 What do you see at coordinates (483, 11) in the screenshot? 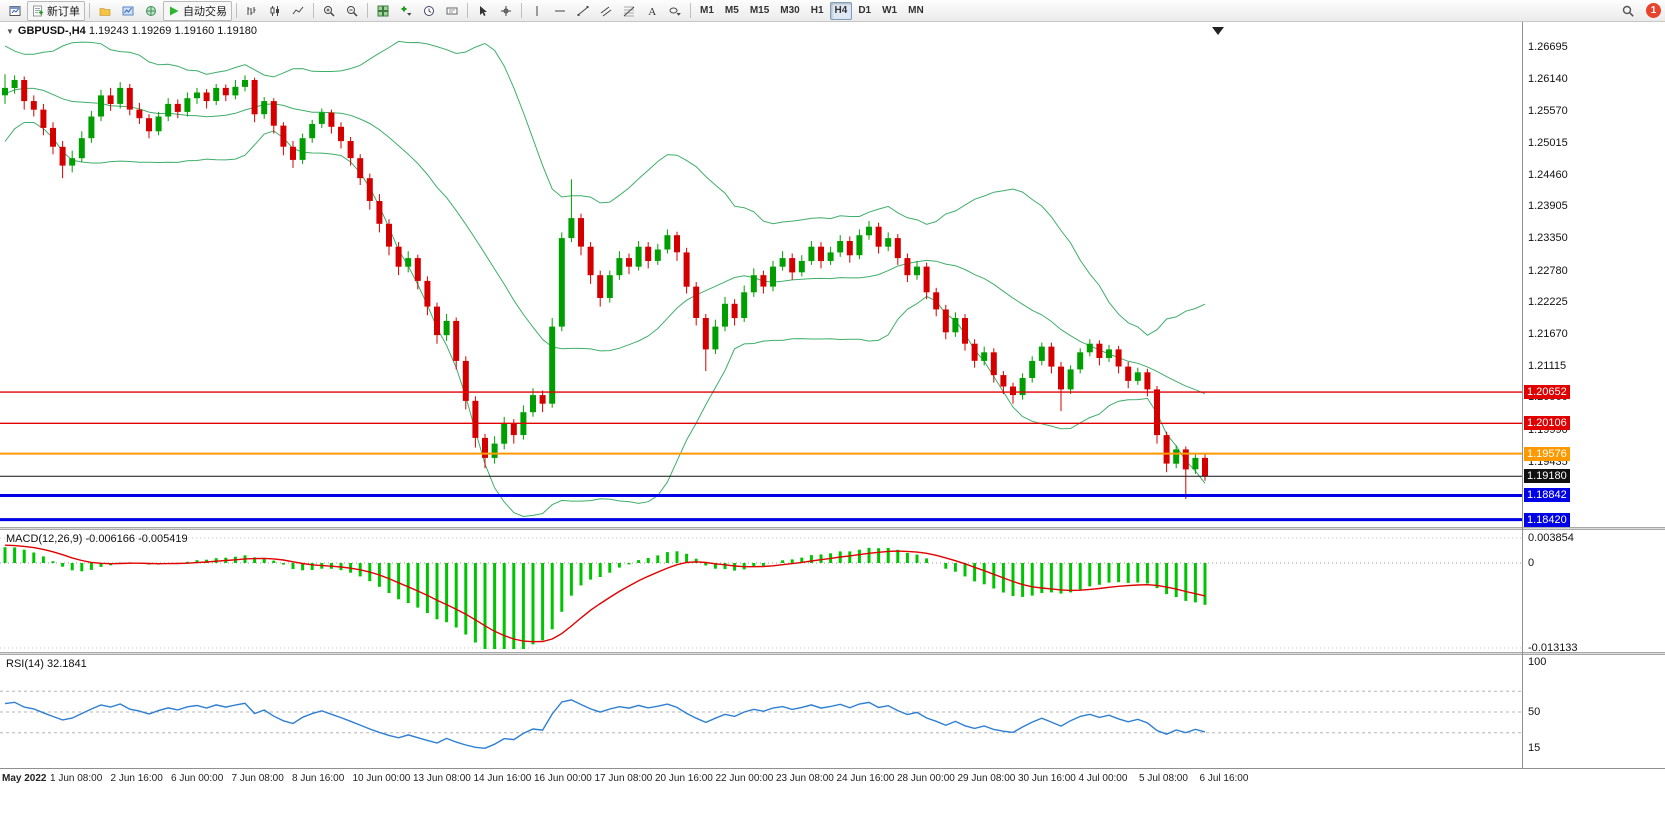
I see `cursor-icon` at bounding box center [483, 11].